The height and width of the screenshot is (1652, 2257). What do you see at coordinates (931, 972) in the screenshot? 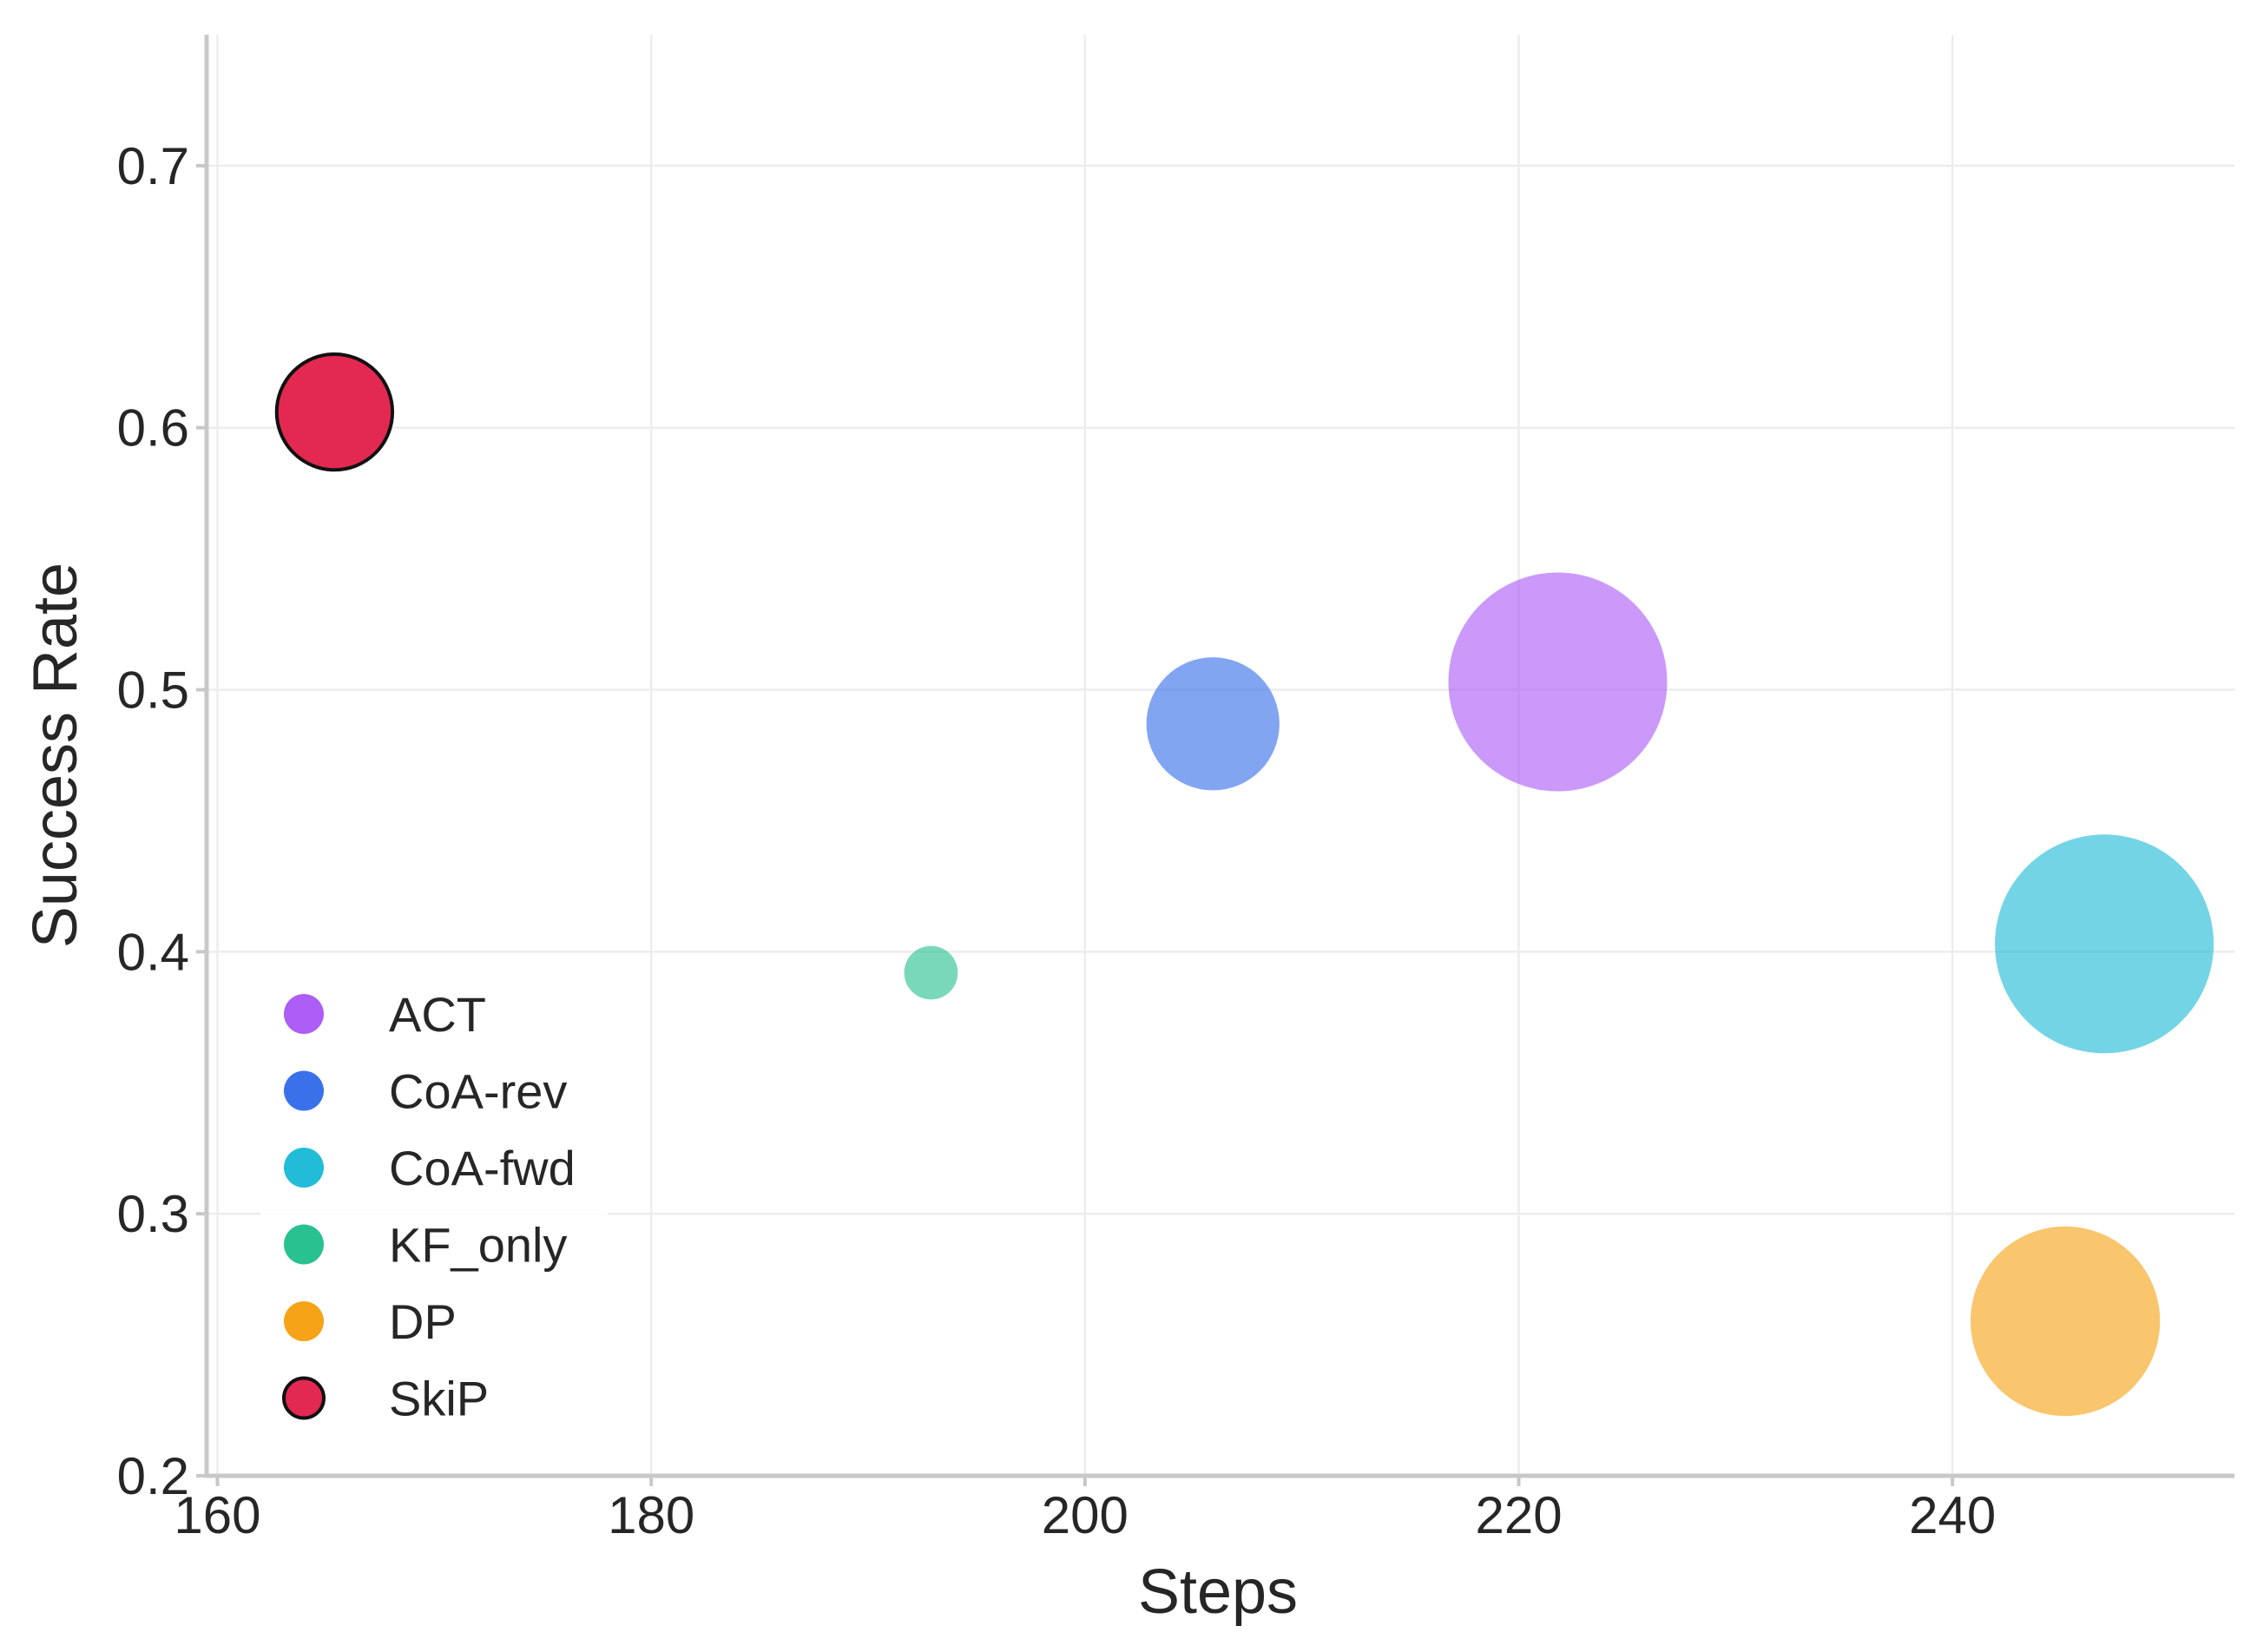
I see `bubble-kf-only` at bounding box center [931, 972].